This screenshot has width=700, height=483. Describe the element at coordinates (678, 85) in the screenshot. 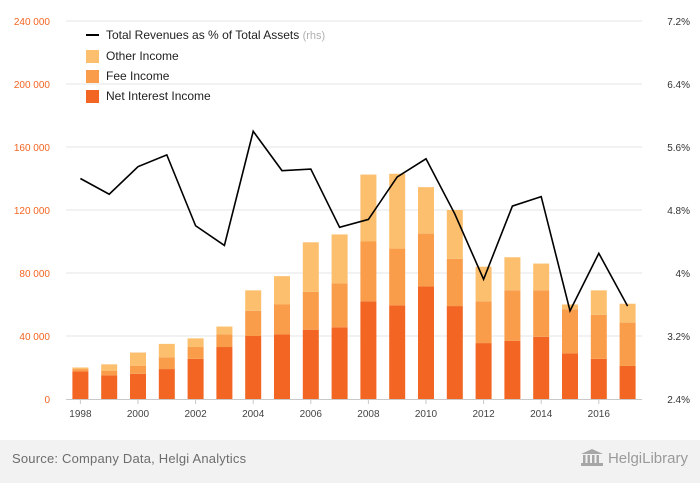

I see `y2-tick-label: 6.4%` at that location.